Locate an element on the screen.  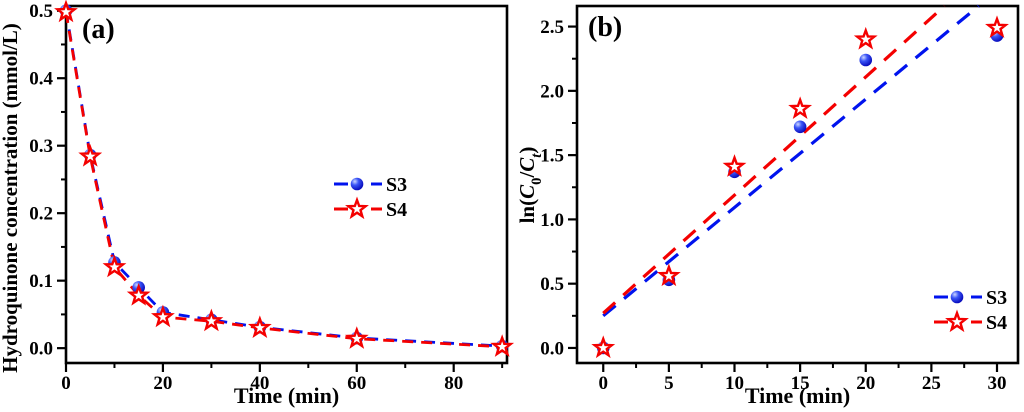
y-tick-label: 0.1 is located at coordinates (41, 281).